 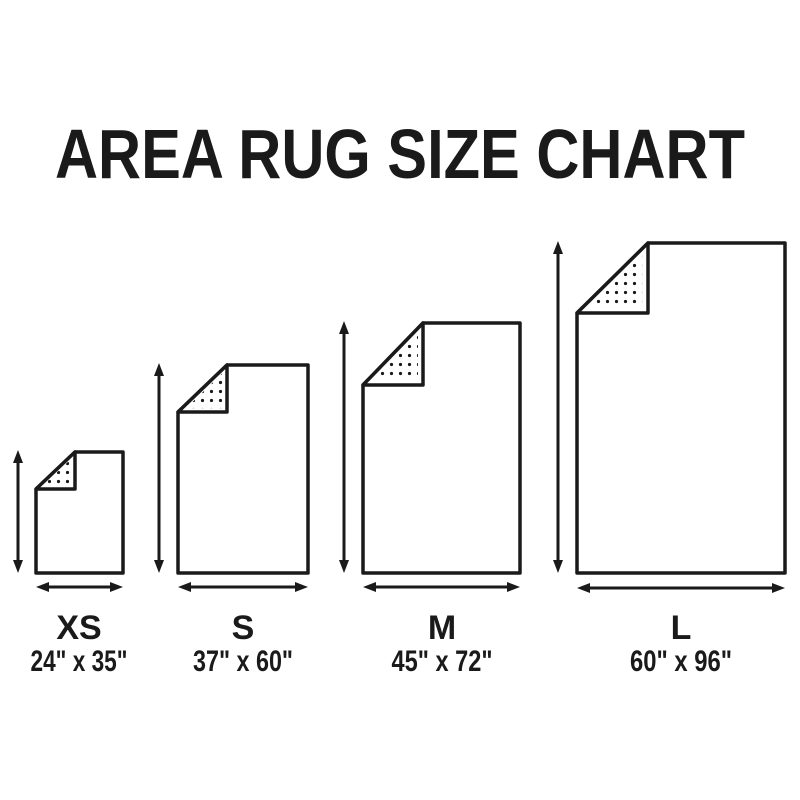 What do you see at coordinates (79, 661) in the screenshot?
I see `dimensions-label: 24" x 35"` at bounding box center [79, 661].